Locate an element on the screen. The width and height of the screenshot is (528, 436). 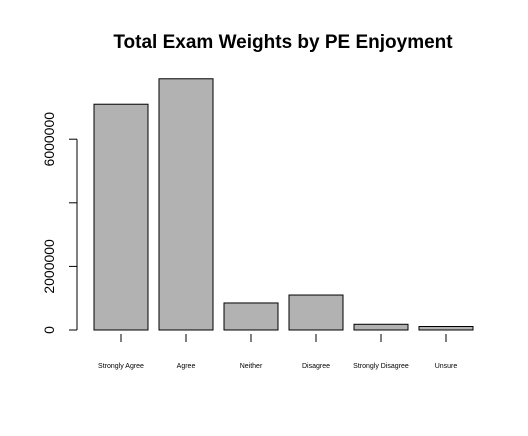
x-tick-label: Neither is located at coordinates (251, 366).